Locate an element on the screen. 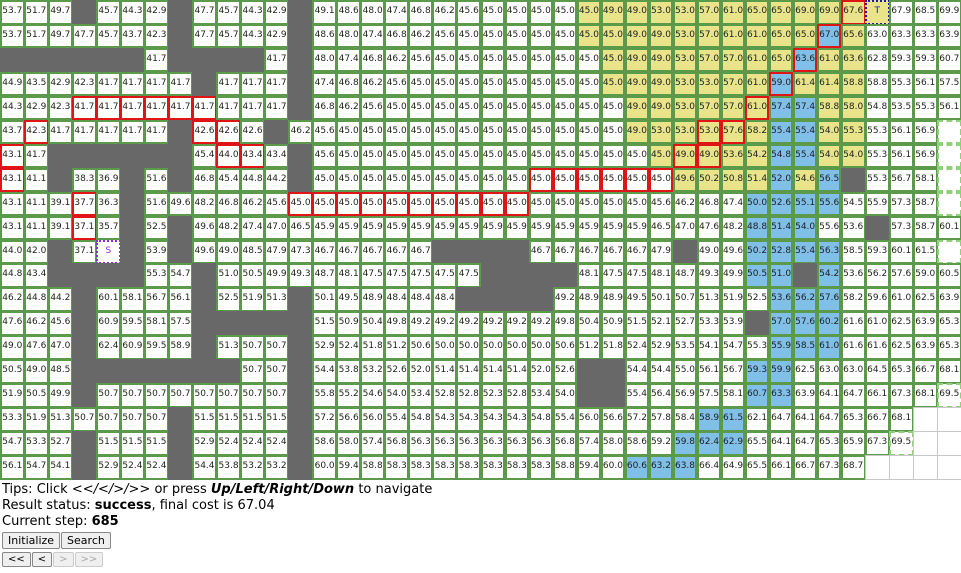 This screenshot has width=961, height=573. first-step-button: << is located at coordinates (16, 559).